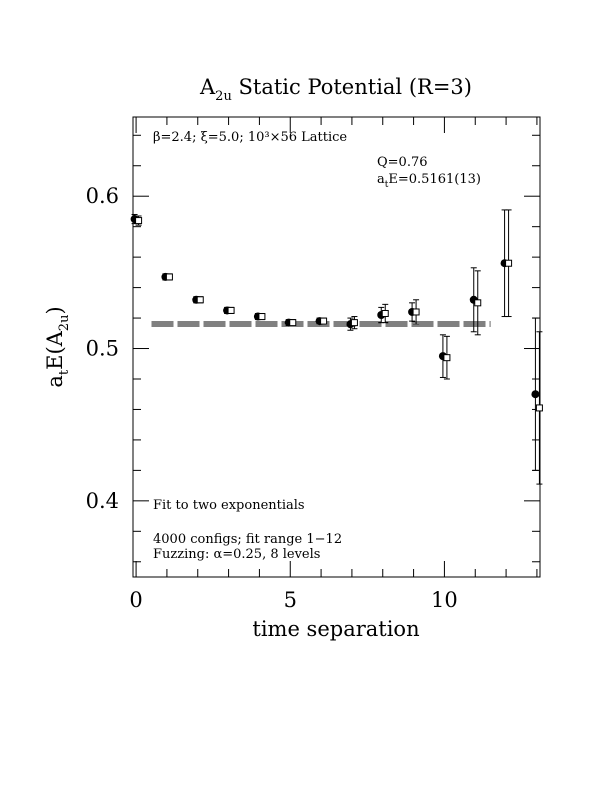  Describe the element at coordinates (444, 600) in the screenshot. I see `x-tick-label: 10` at that location.